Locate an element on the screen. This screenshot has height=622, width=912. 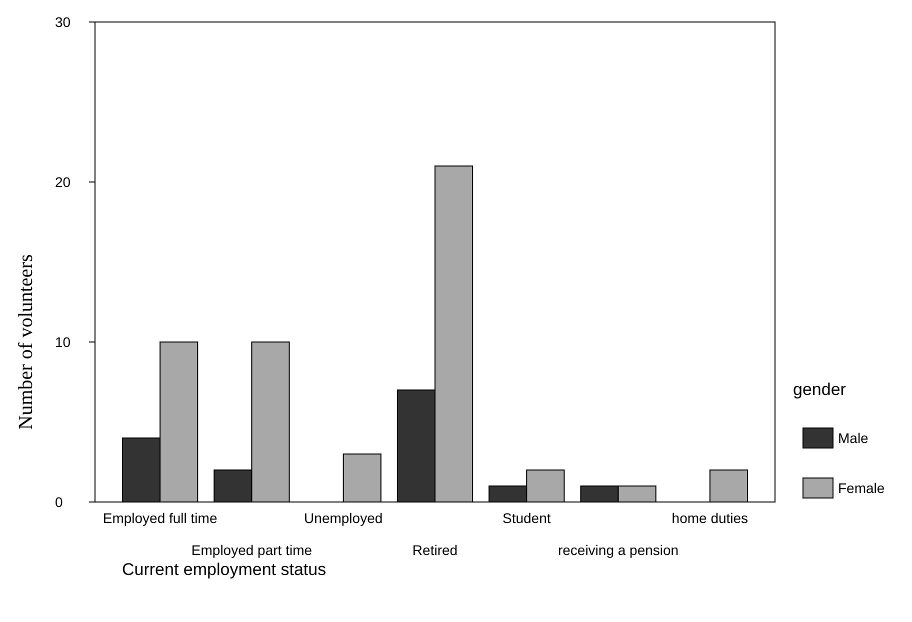
legend-title: gender is located at coordinates (819, 389).